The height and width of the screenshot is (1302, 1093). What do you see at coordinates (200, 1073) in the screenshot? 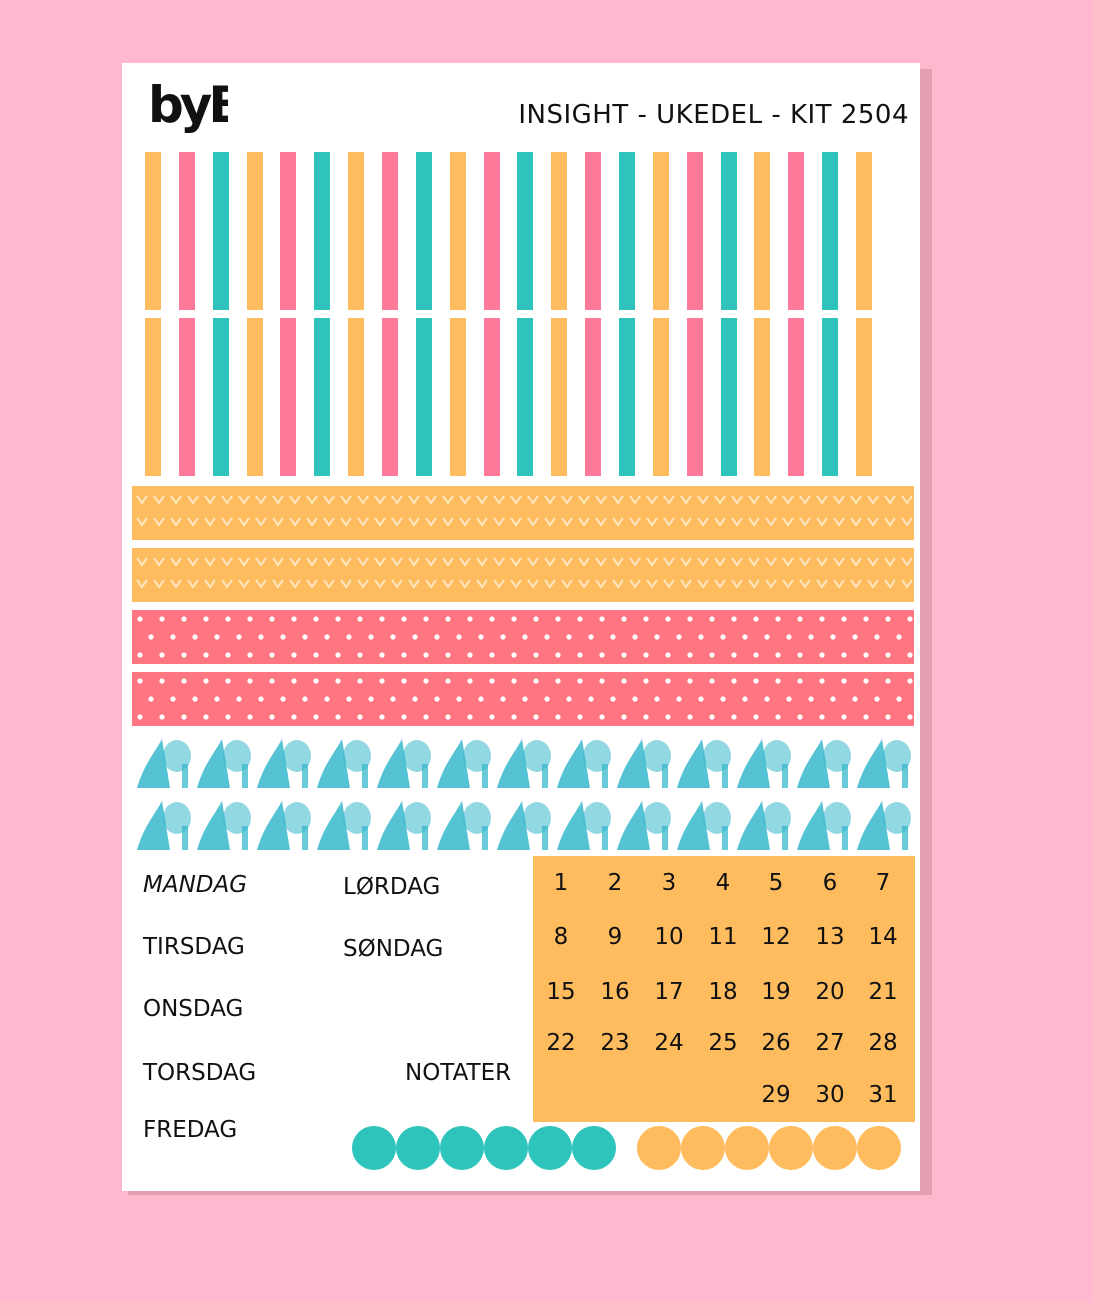
I see `day-label-torsdag: TORSDAG` at bounding box center [200, 1073].